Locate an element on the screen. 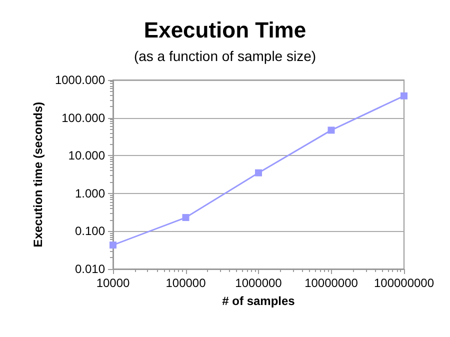  x-tick-label: 10000000 is located at coordinates (331, 283).